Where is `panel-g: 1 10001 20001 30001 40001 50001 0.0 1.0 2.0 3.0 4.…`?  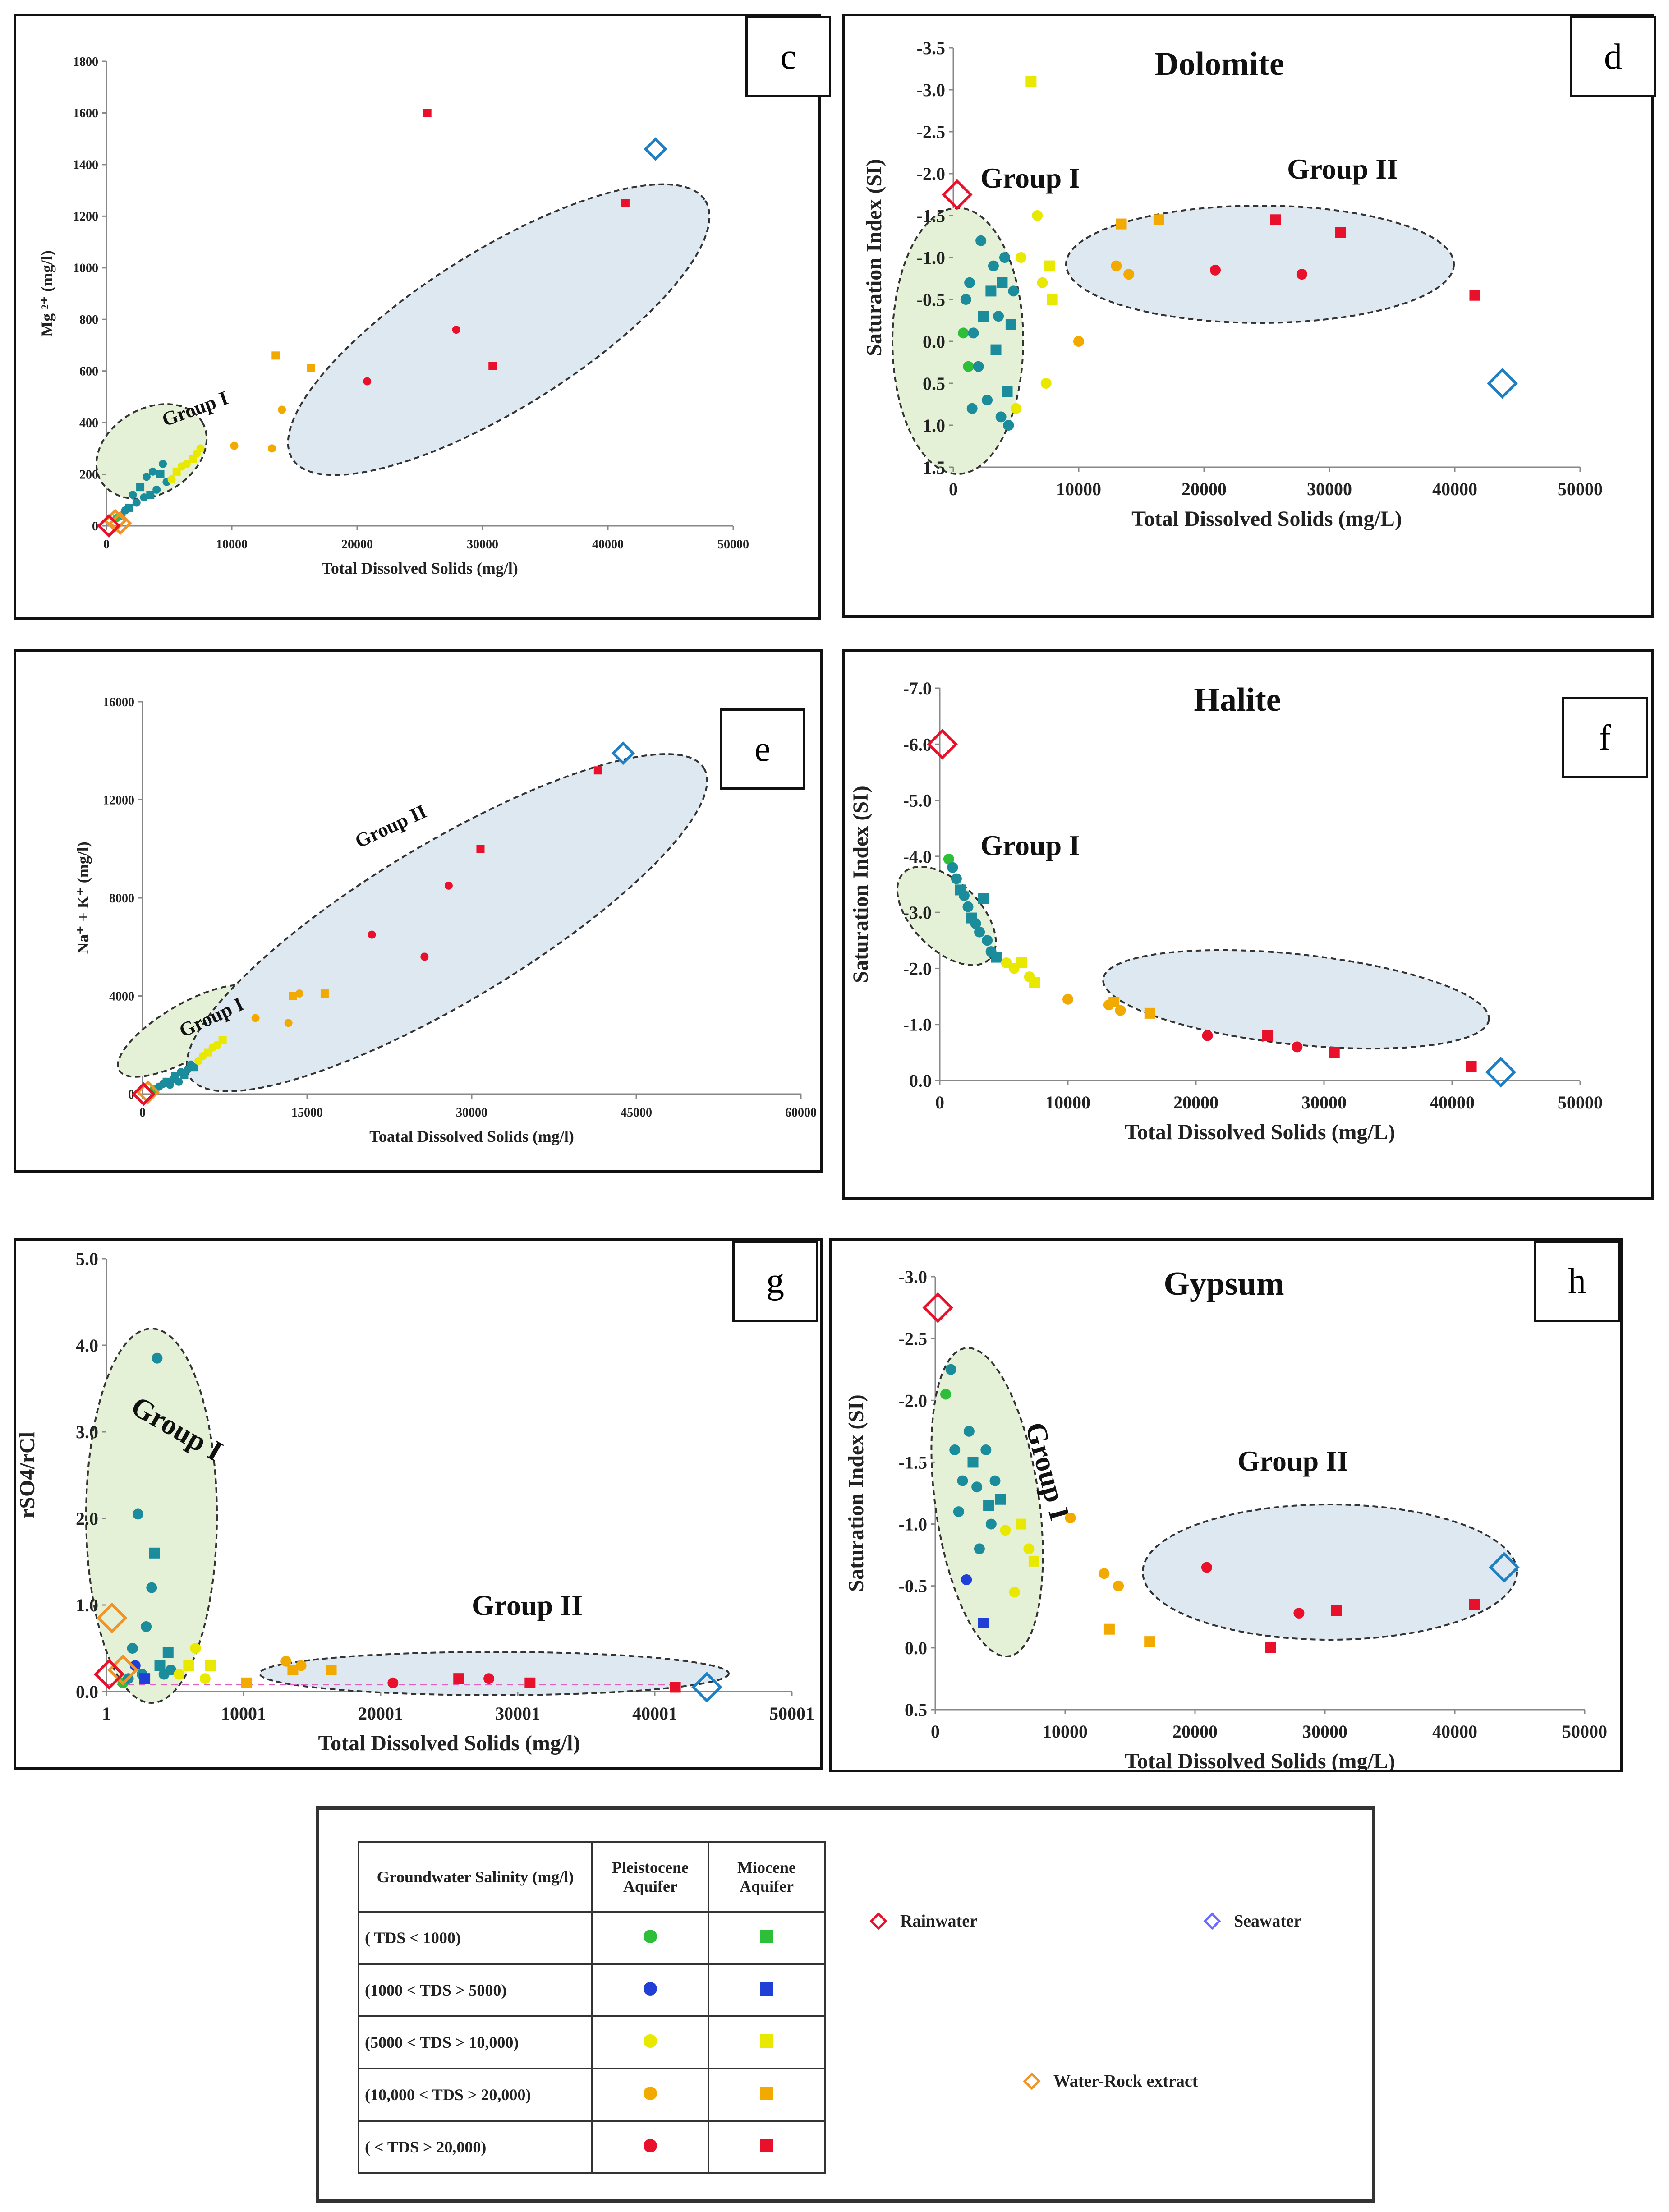
panel-g: 1 10001 20001 30001 40001 50001 0.0 1.0 2.0 3.0 4.… is located at coordinates (419, 1504).